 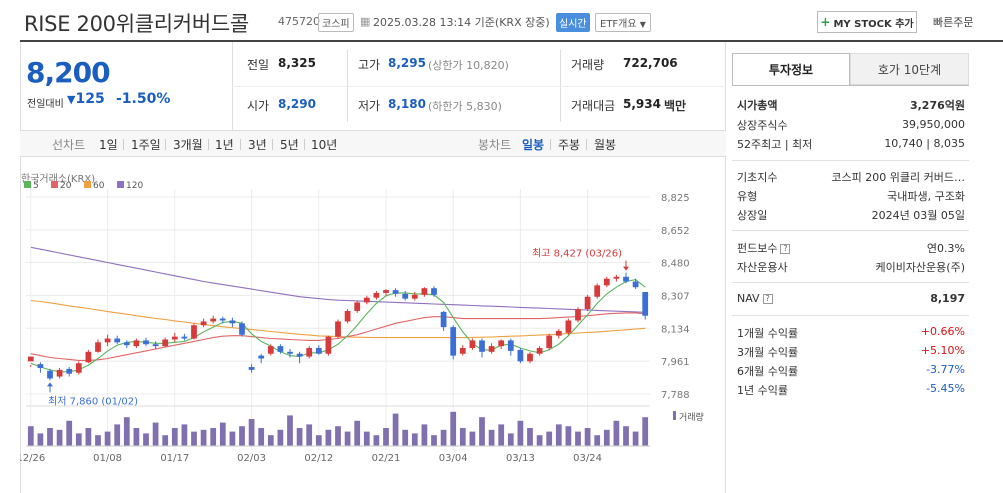 I want to click on period-1w: 1주일, so click(x=146, y=145).